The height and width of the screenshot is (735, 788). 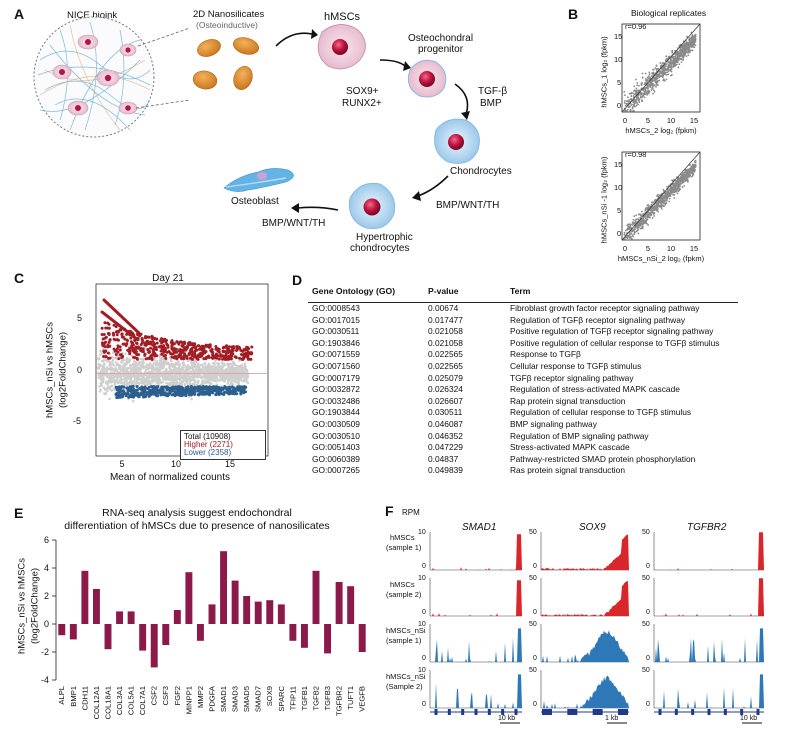 What do you see at coordinates (304, 636) in the screenshot?
I see `bar-tgfb1` at bounding box center [304, 636].